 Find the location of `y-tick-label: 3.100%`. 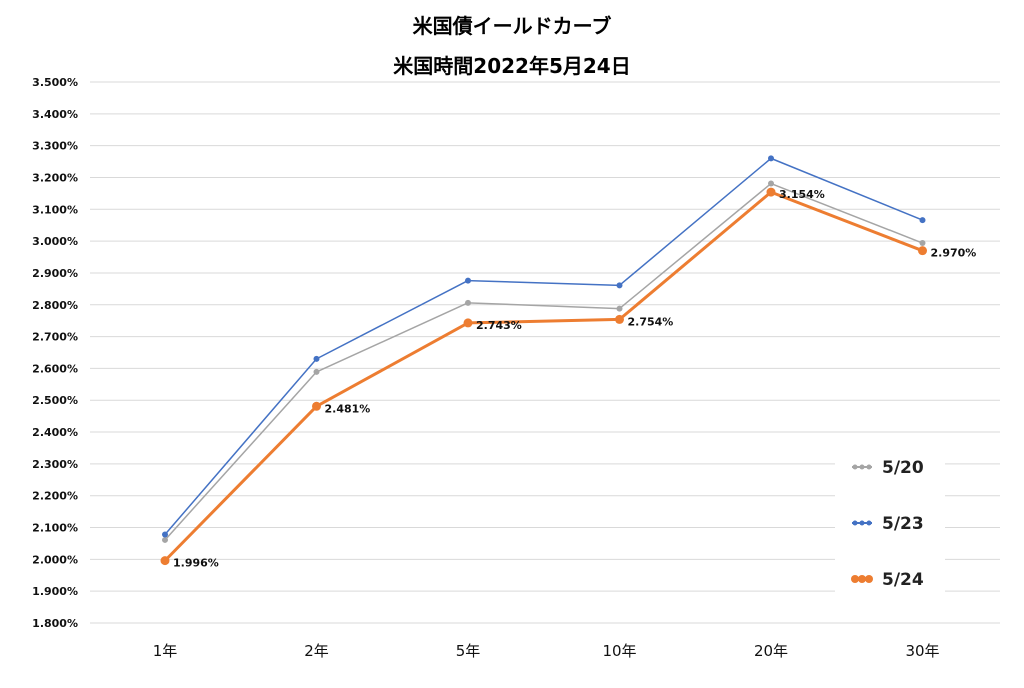

y-tick-label: 3.100% is located at coordinates (55, 209).